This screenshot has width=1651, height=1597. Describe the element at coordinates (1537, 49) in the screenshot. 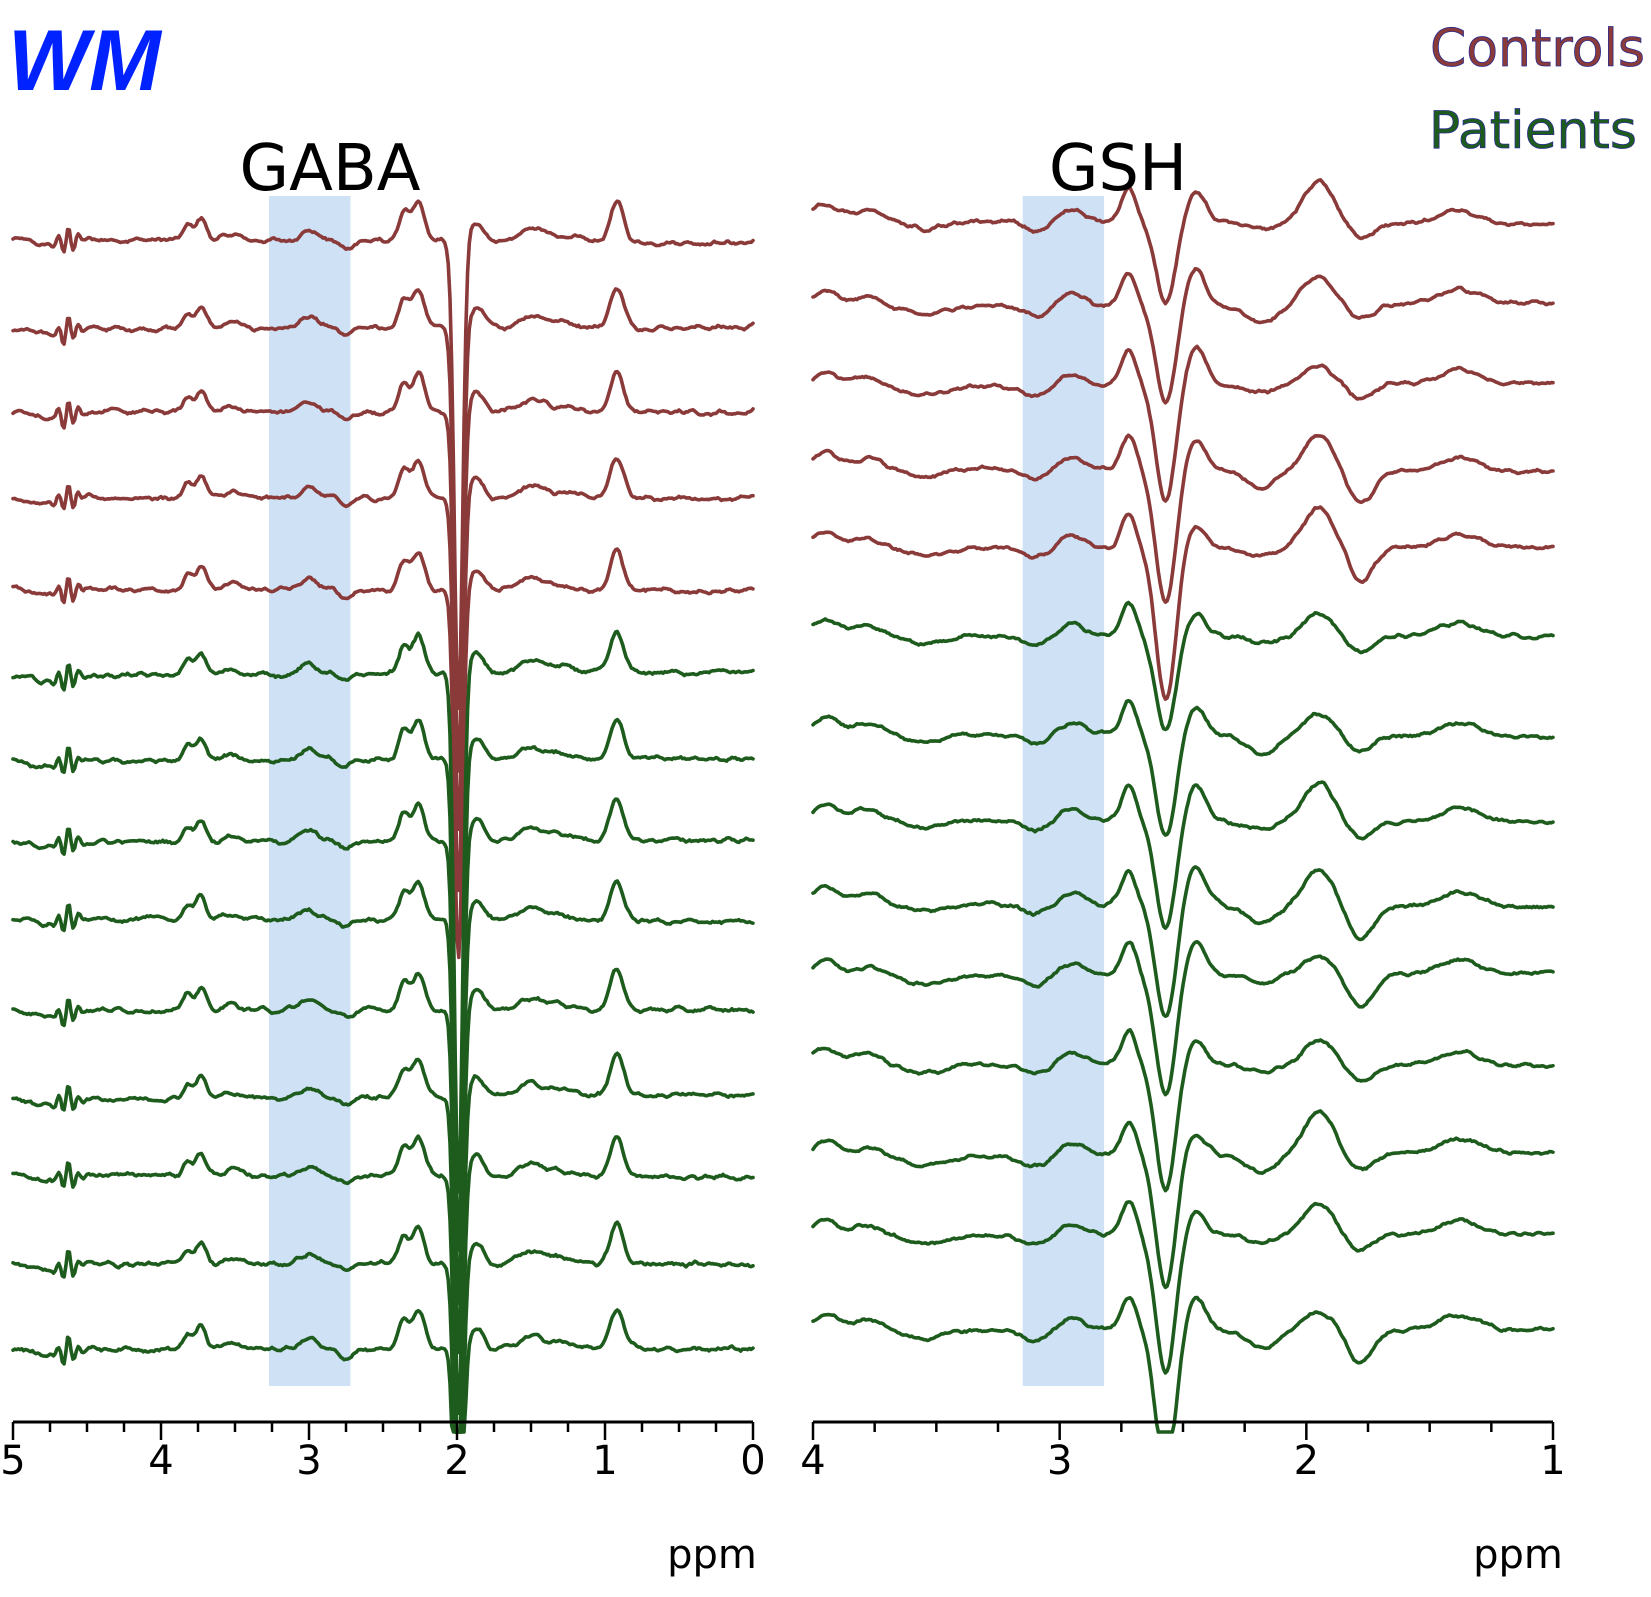

I see `legend-controls: Controls` at that location.